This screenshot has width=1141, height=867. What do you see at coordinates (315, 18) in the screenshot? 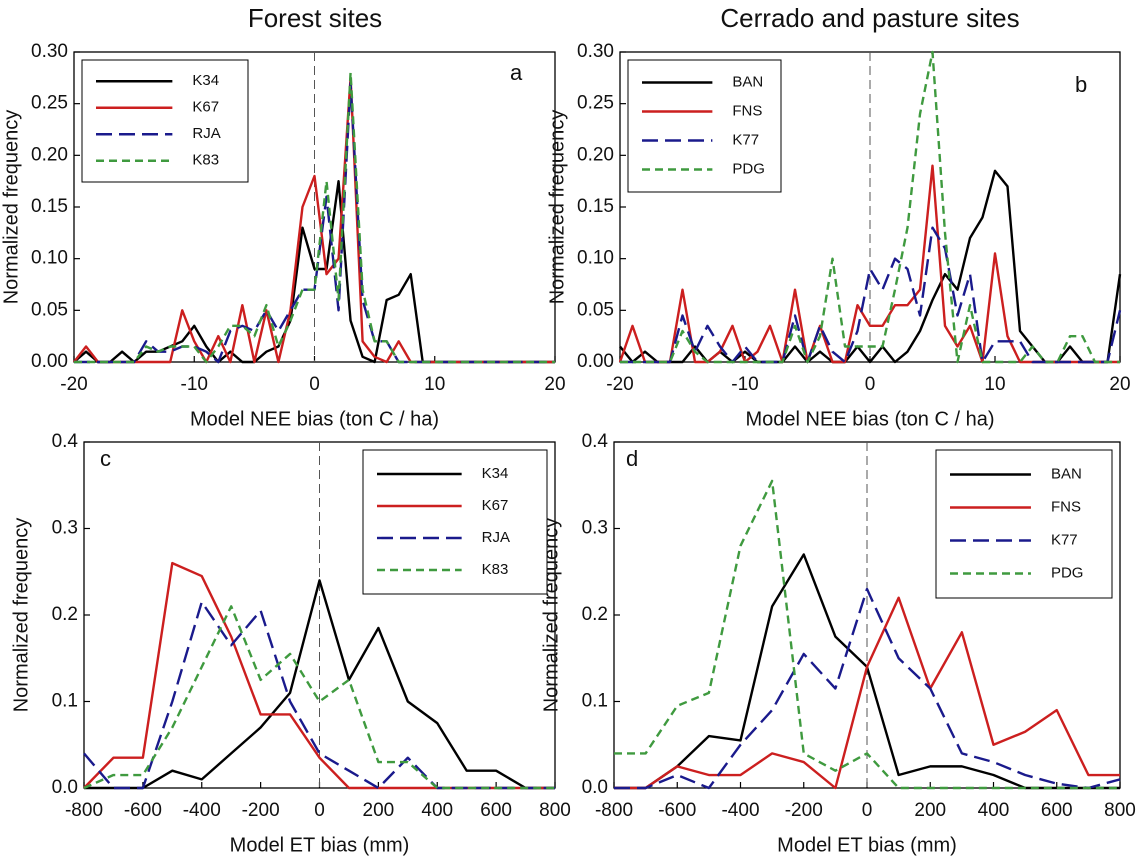
I see `panel-title: Forest sites` at bounding box center [315, 18].